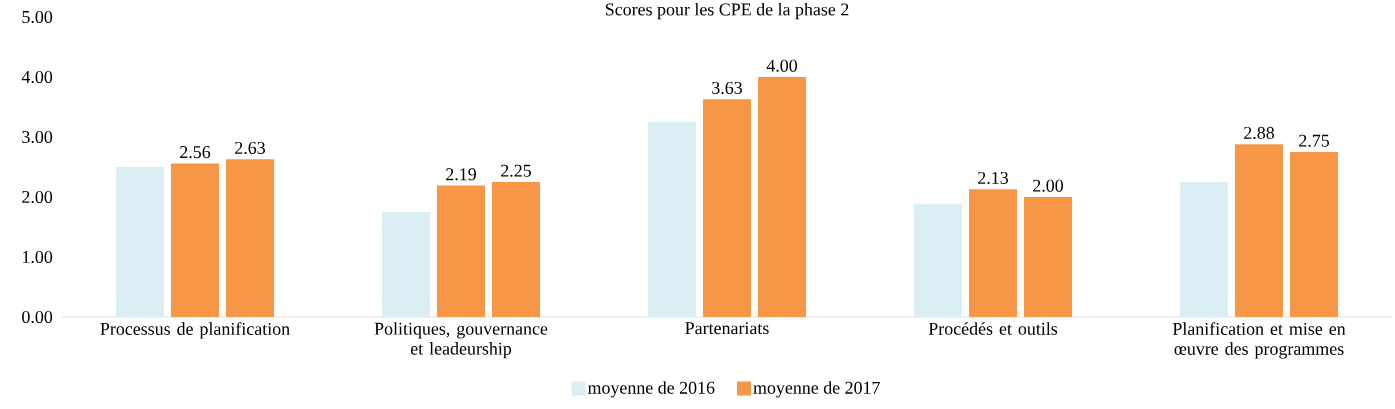 The width and height of the screenshot is (1395, 409). I want to click on x-tick-label: Procédés et outils, so click(993, 328).